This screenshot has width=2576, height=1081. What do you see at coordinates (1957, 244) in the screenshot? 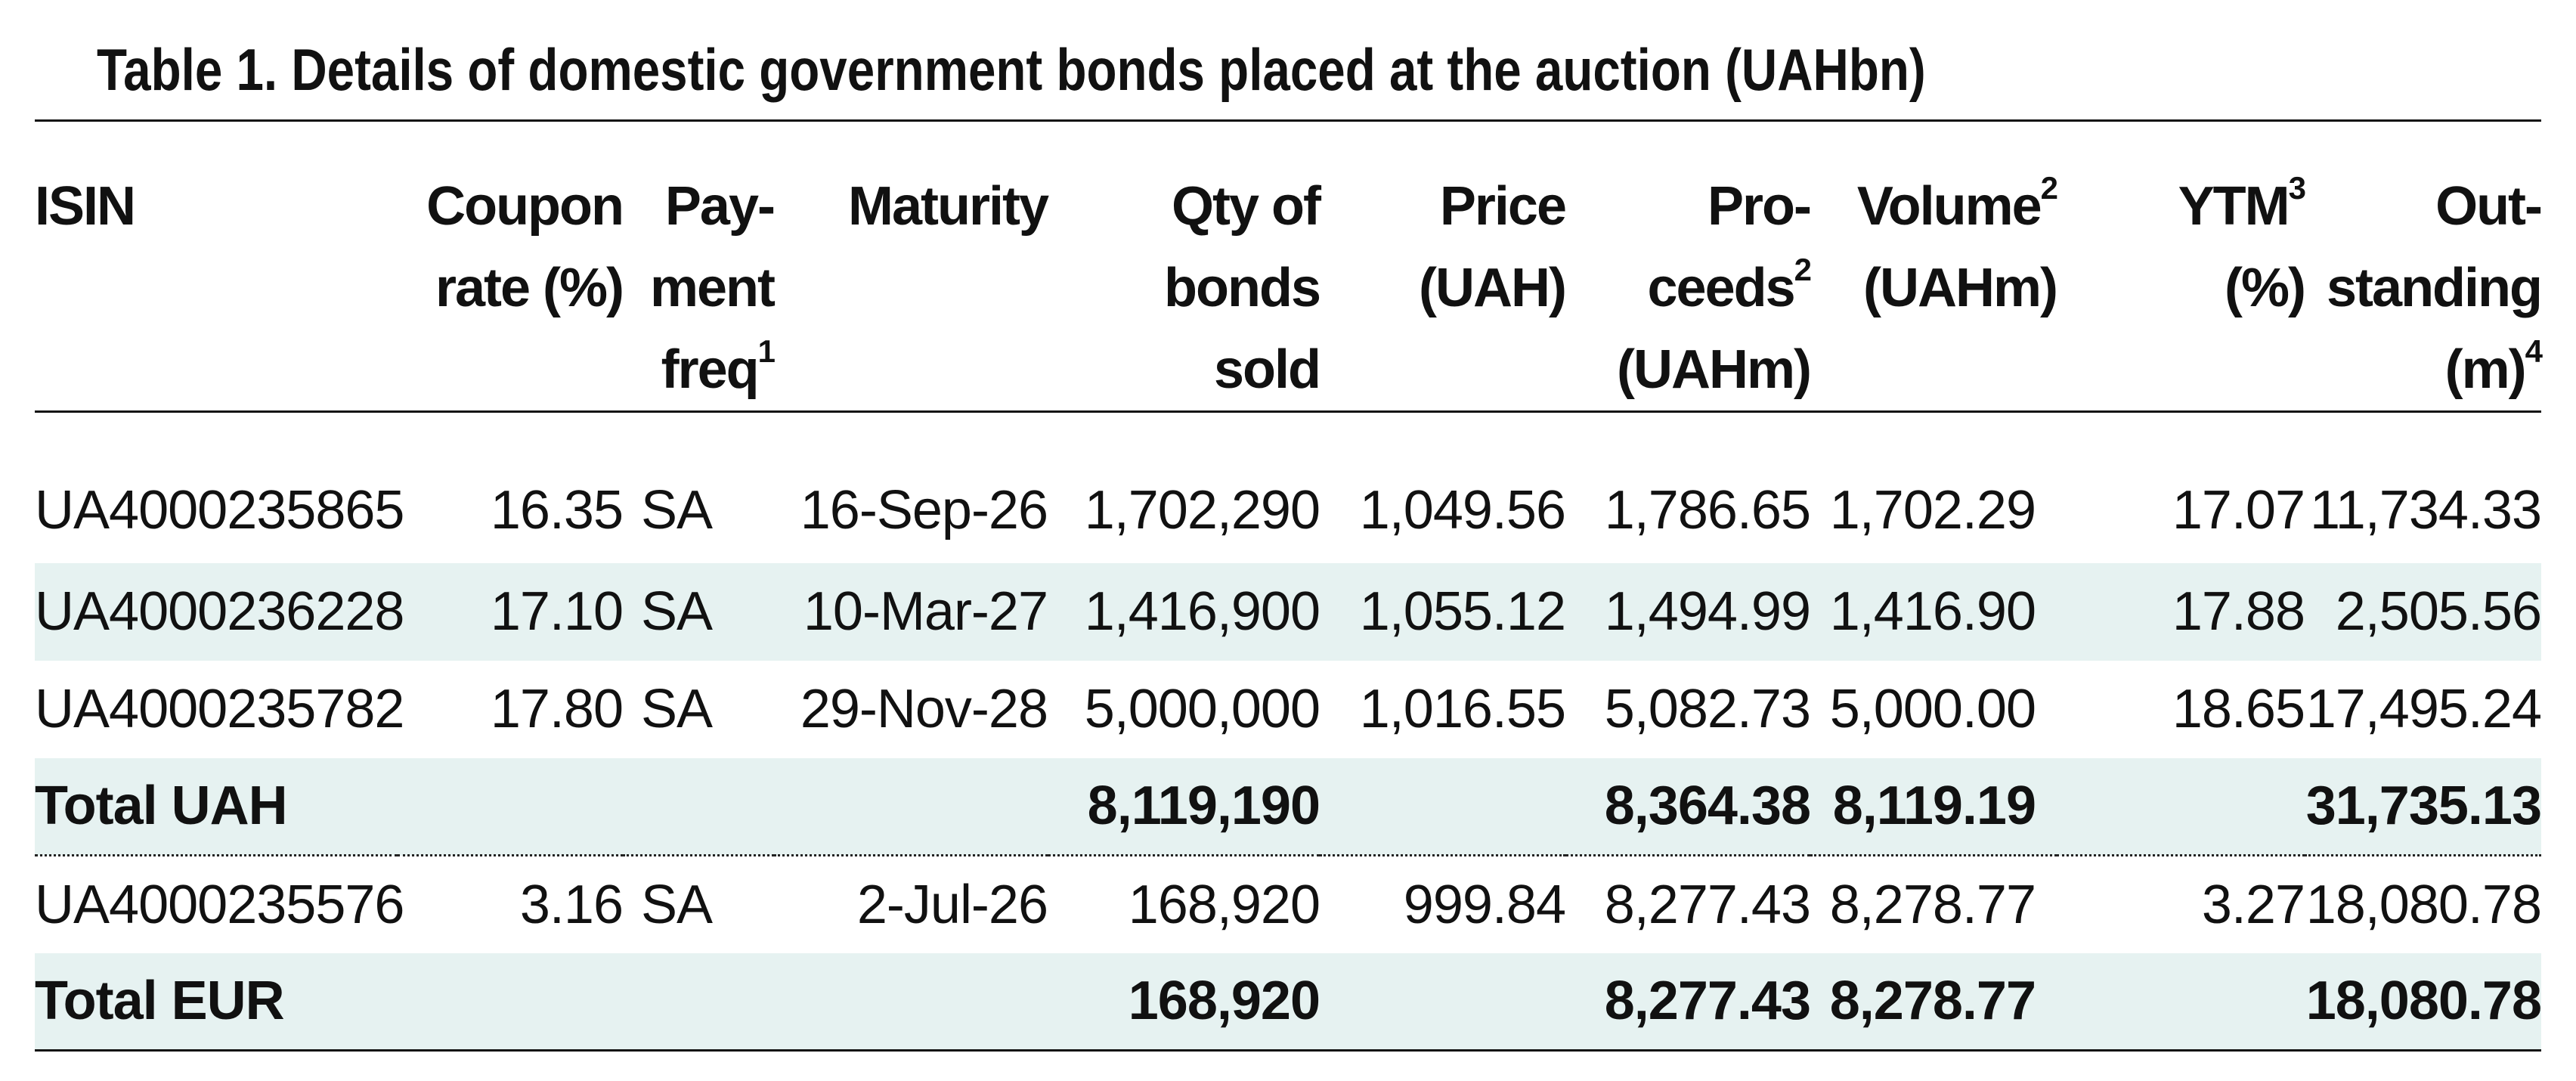
I see `col-header-volume: Volume2 (UAHm)` at bounding box center [1957, 244].